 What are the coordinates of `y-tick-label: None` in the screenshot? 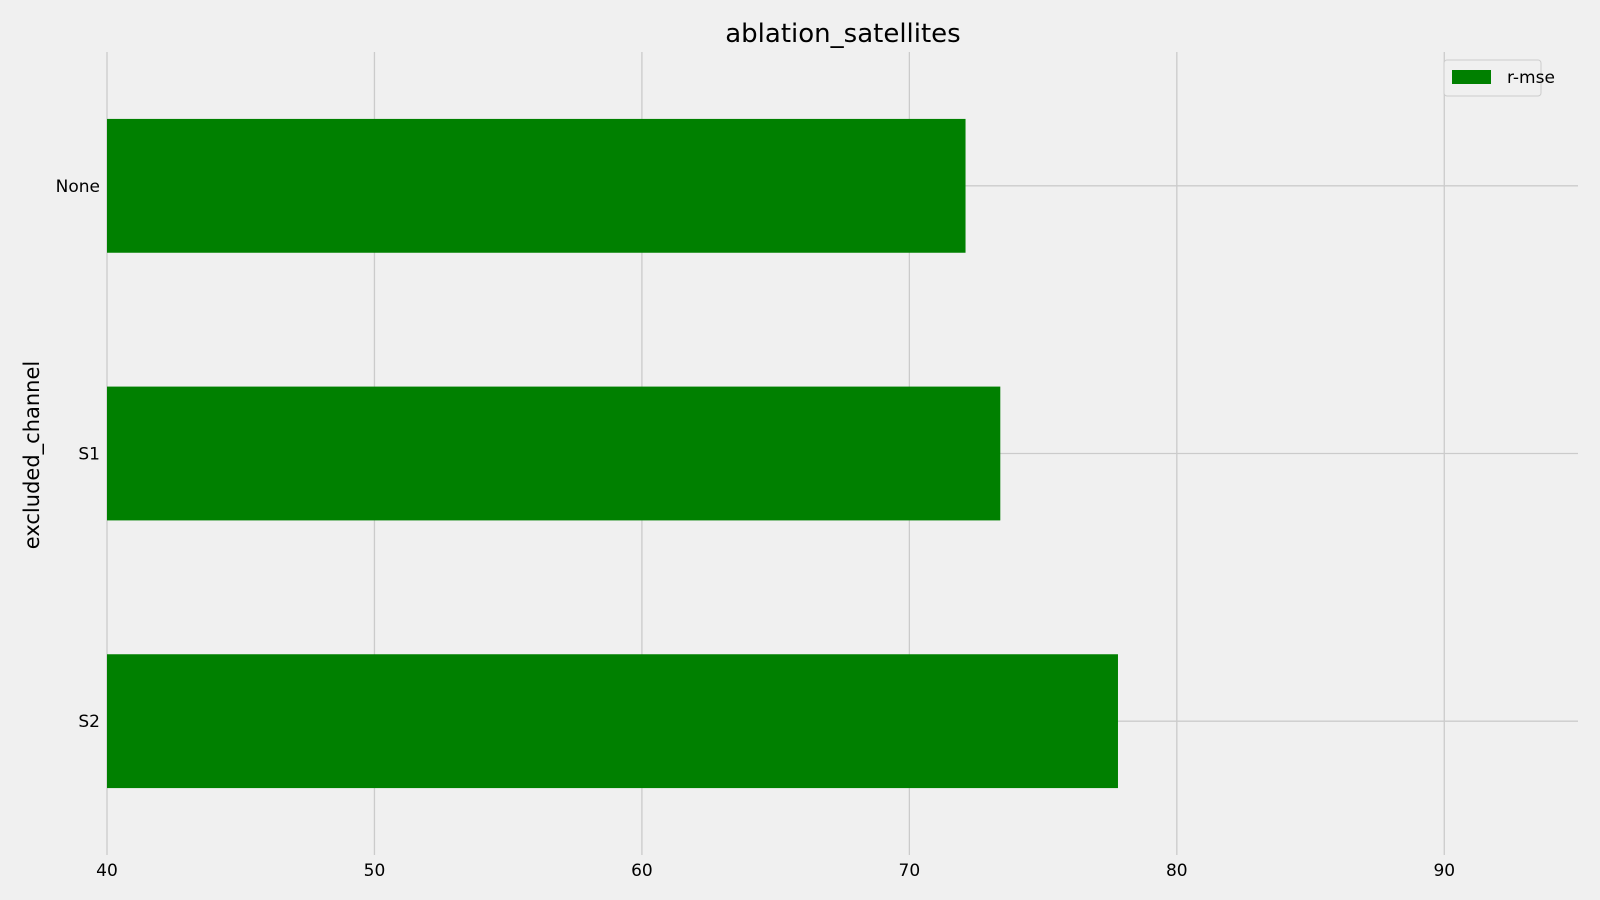 It's located at (78, 187).